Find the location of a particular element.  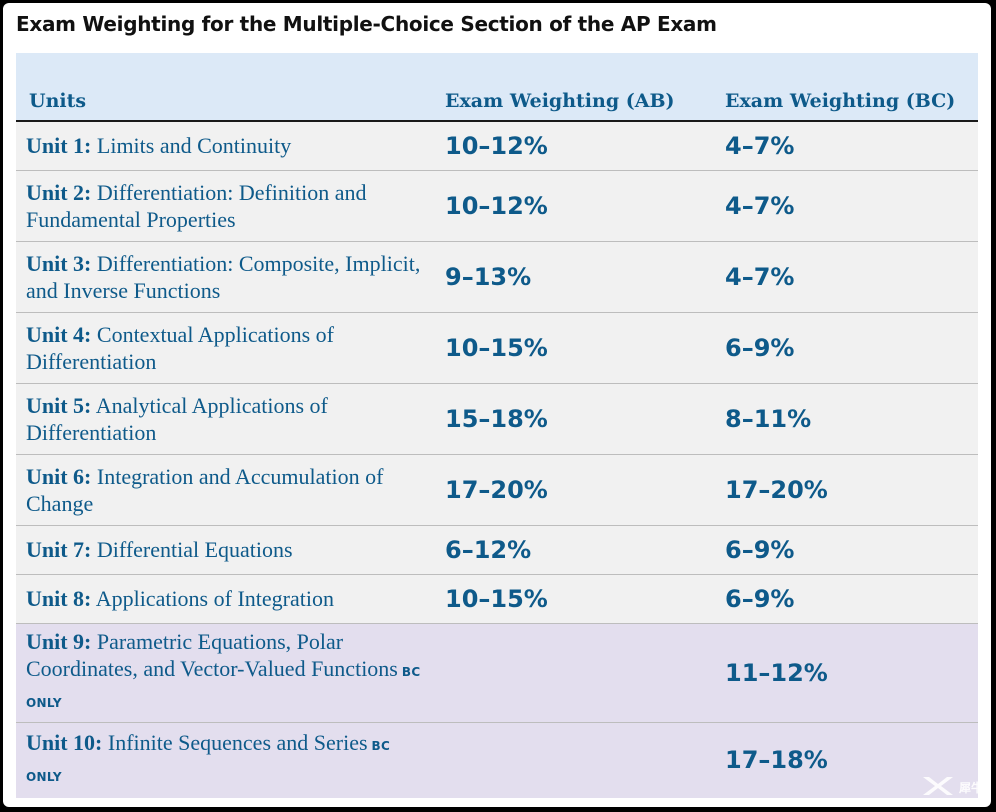

weighting-bc: 11–12% is located at coordinates (776, 672).